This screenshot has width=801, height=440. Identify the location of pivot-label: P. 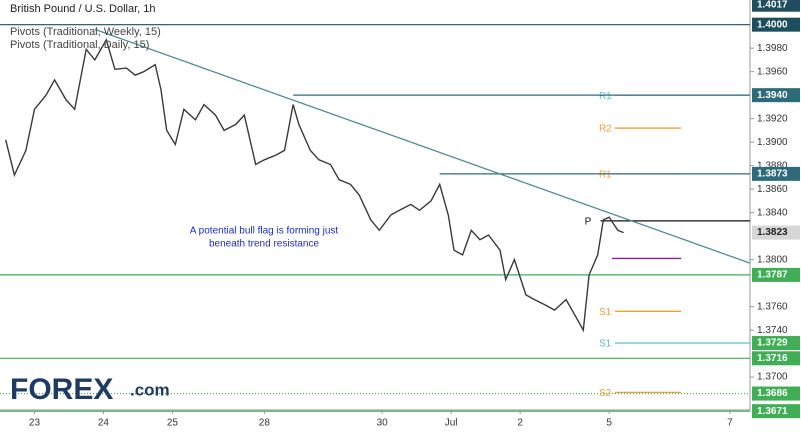
(588, 222).